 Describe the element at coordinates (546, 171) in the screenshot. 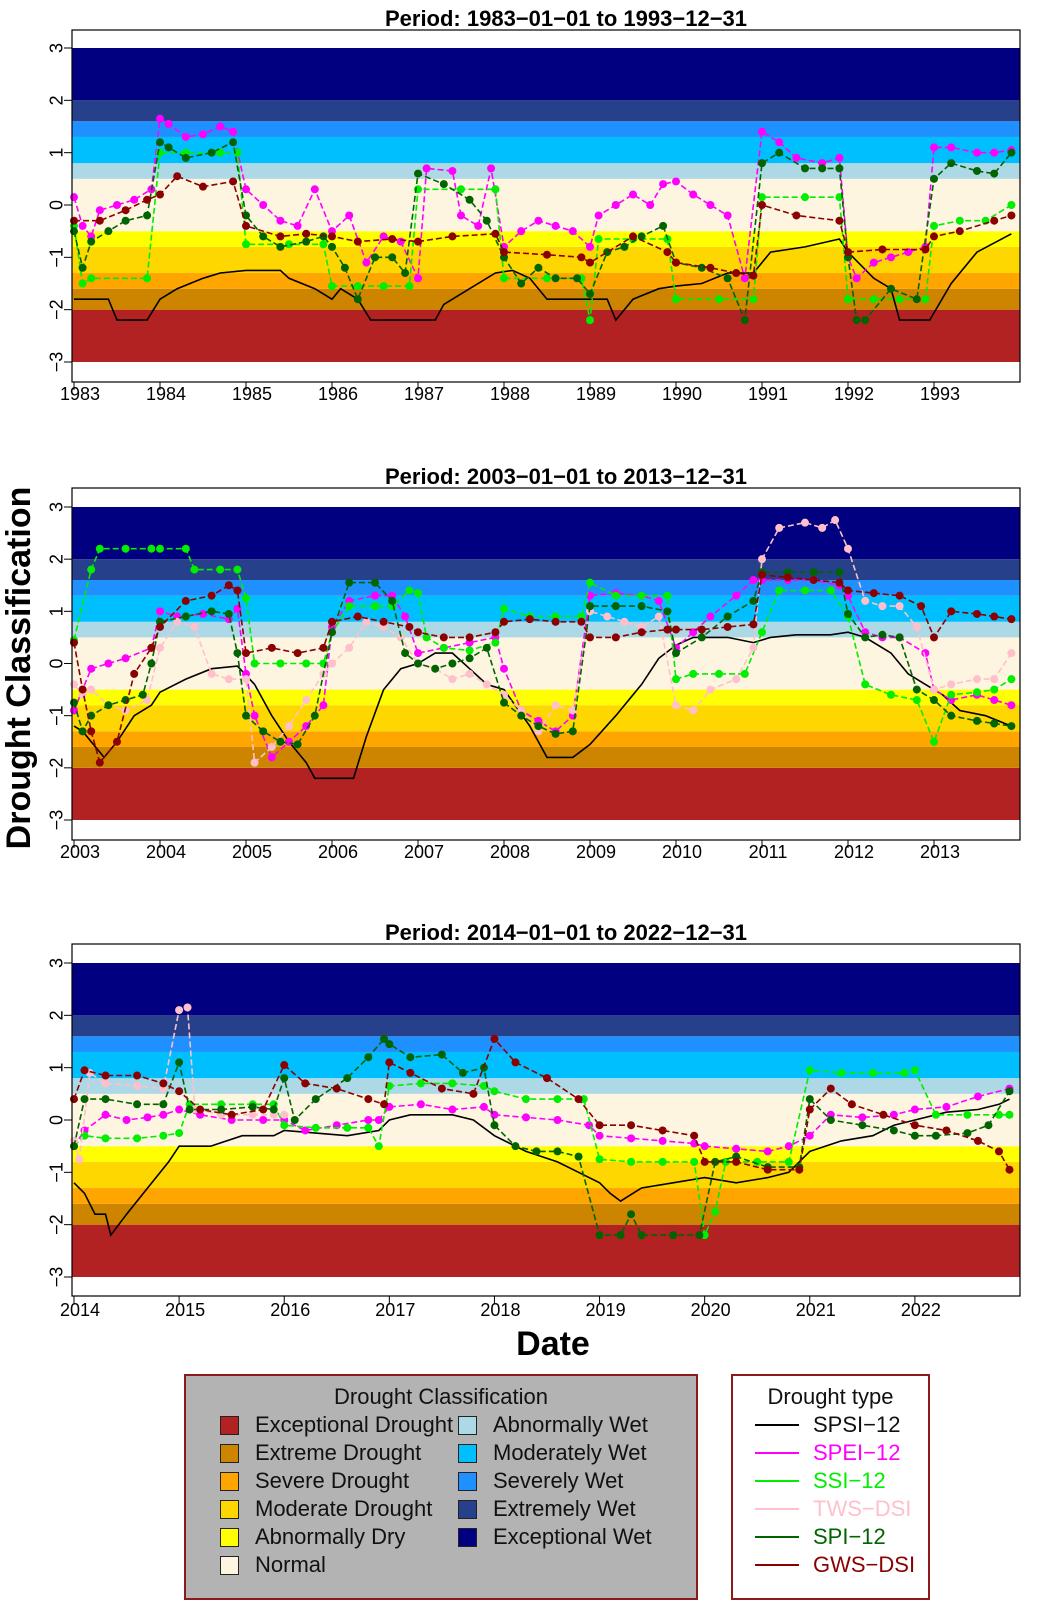

I see `band-abnormally-wet` at that location.